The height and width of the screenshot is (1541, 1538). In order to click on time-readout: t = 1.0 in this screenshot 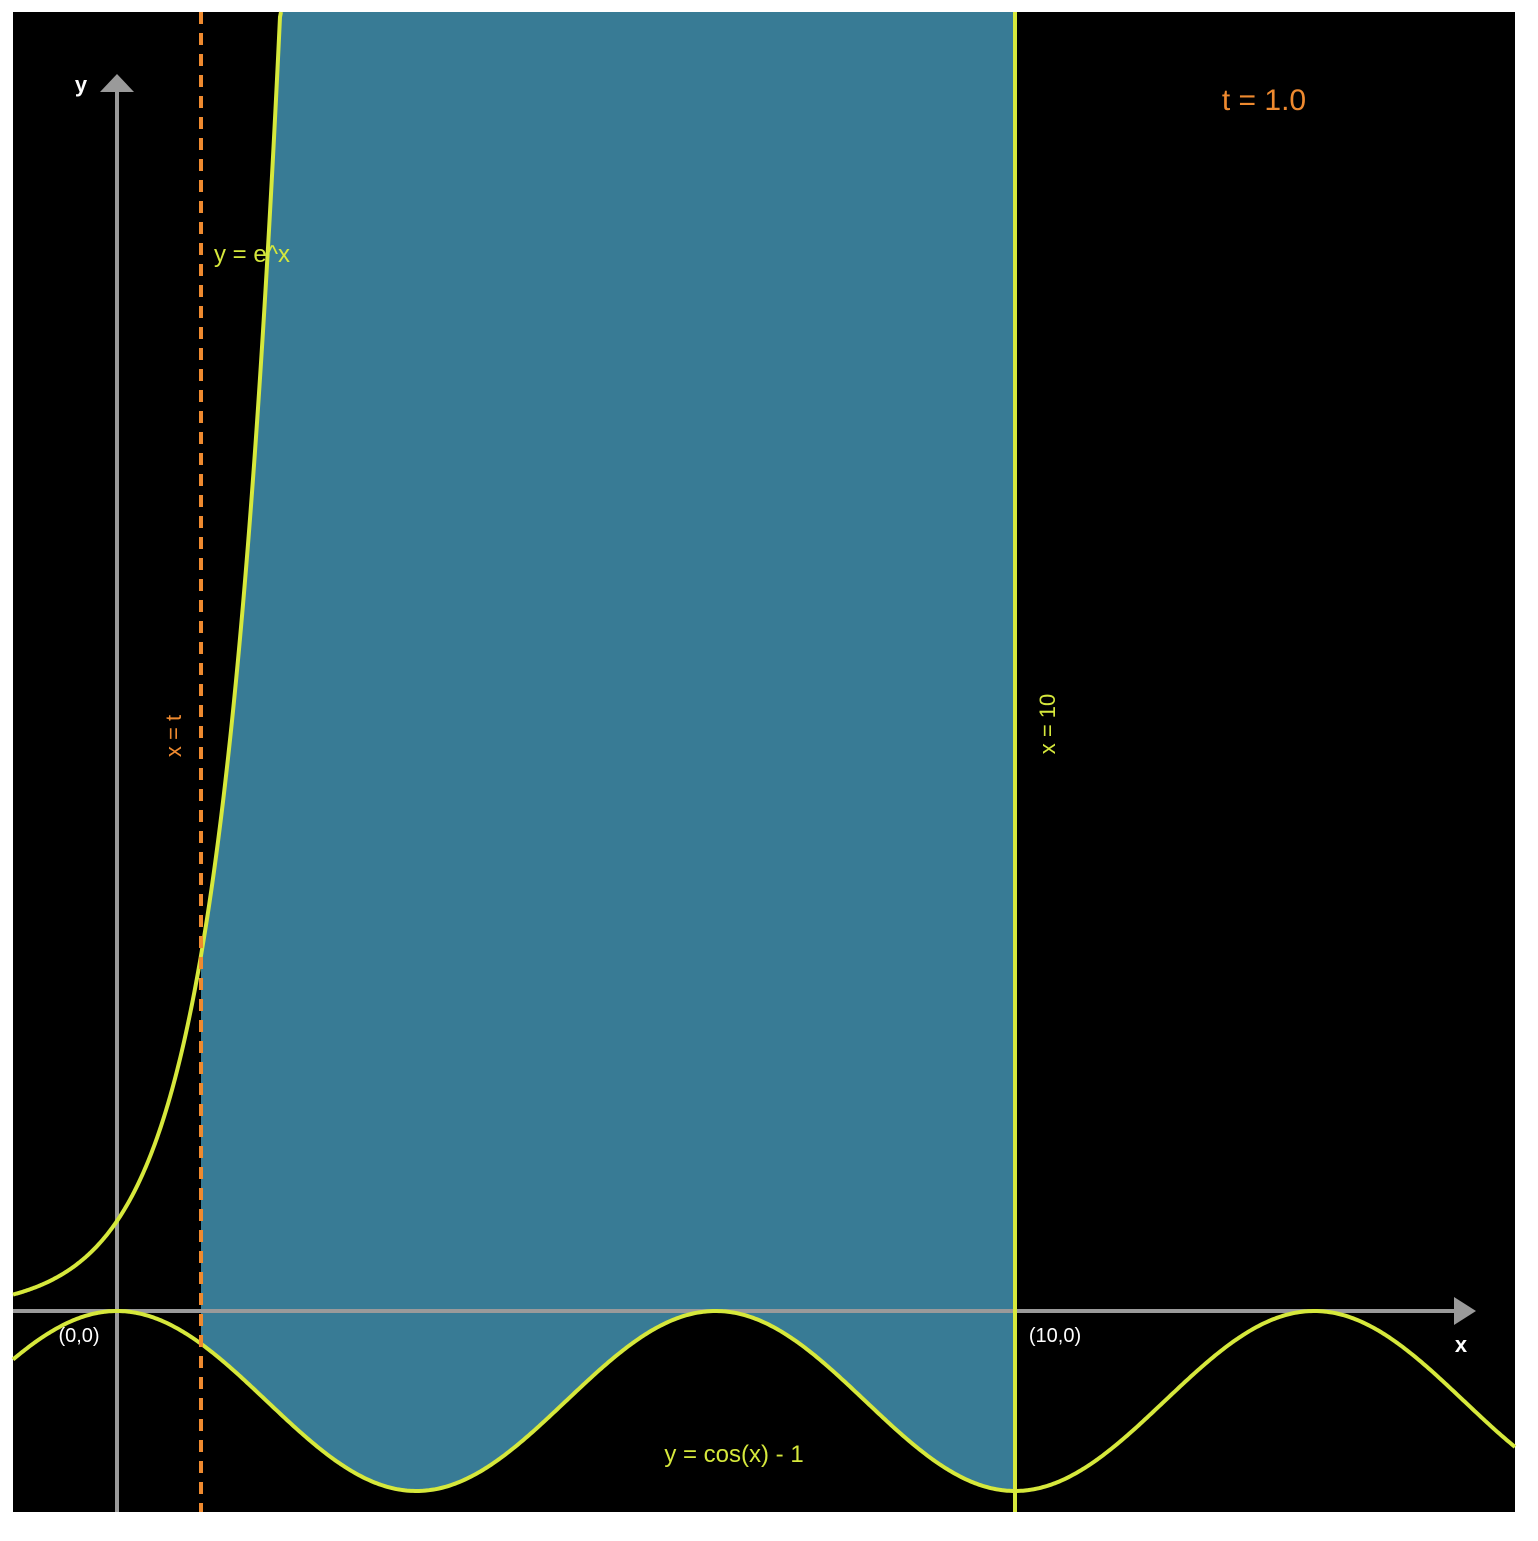, I will do `click(1264, 100)`.